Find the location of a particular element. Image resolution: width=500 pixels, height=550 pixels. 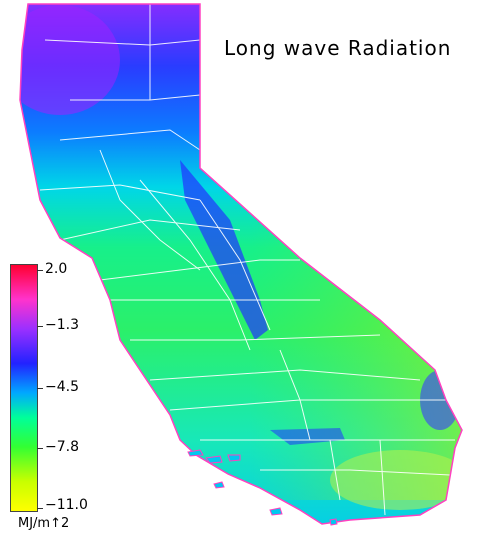

legend-tick-label: 2.0 is located at coordinates (56, 269).